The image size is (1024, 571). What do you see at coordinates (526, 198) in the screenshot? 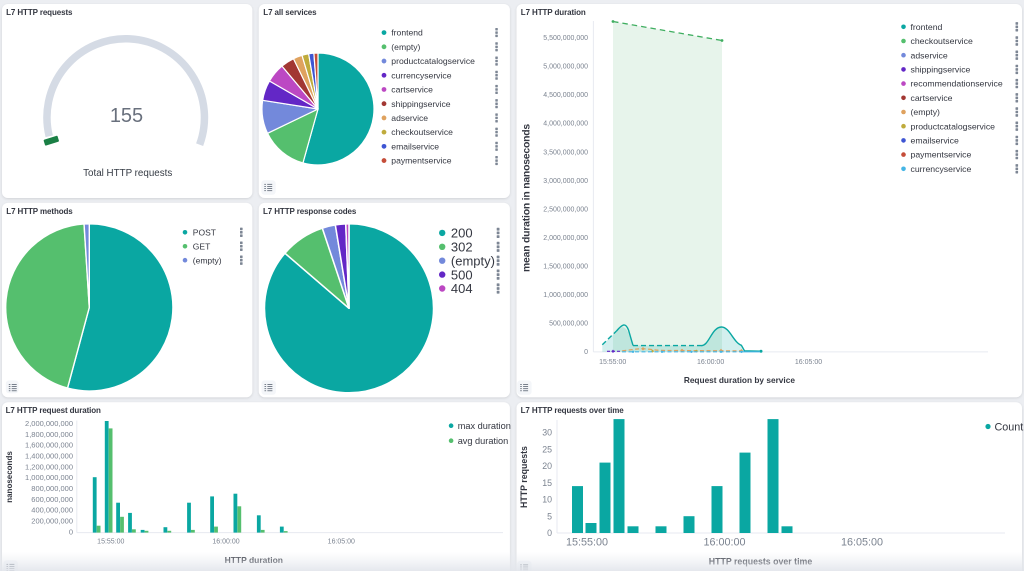
I see `svg-text: mean duration in nanoseconds` at bounding box center [526, 198].